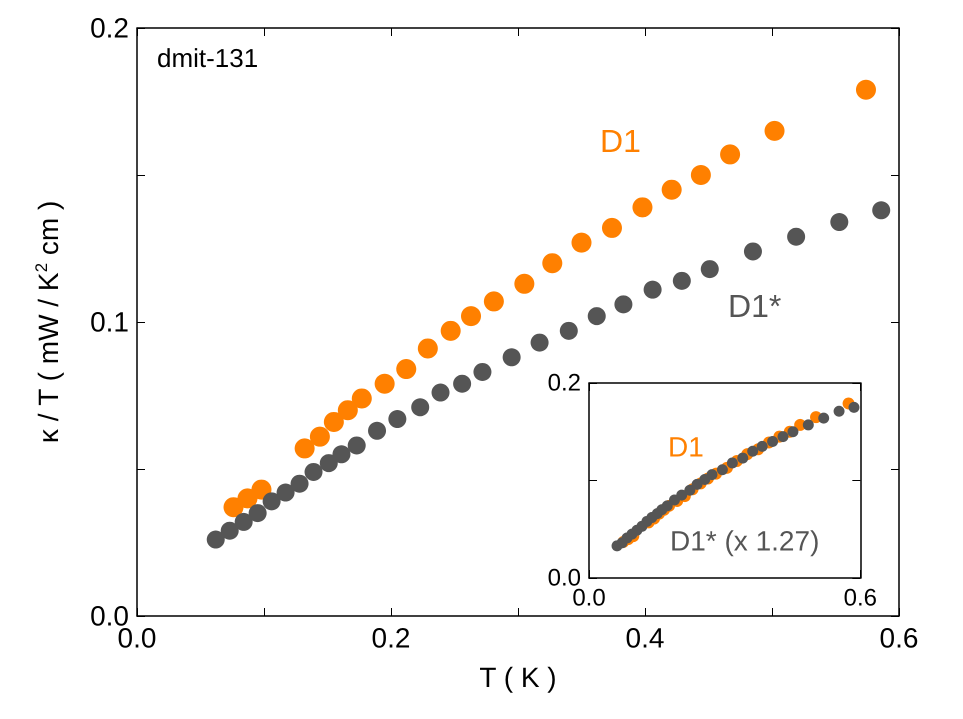  What do you see at coordinates (109, 28) in the screenshot?
I see `y-tick-label: 0.2` at bounding box center [109, 28].